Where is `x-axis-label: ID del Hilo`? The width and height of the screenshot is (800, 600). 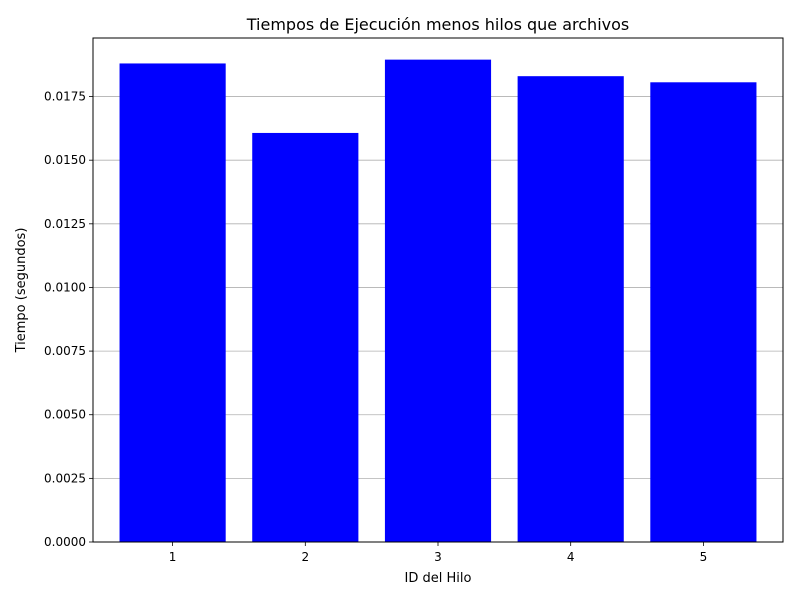
x-axis-label: ID del Hilo is located at coordinates (438, 578).